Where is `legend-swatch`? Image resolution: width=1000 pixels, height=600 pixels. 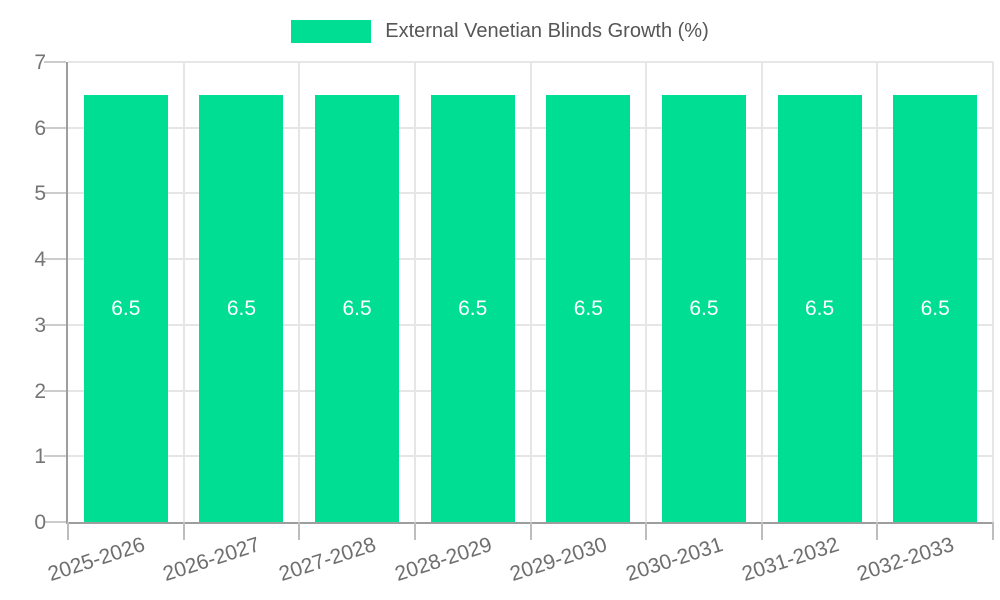
legend-swatch is located at coordinates (331, 31).